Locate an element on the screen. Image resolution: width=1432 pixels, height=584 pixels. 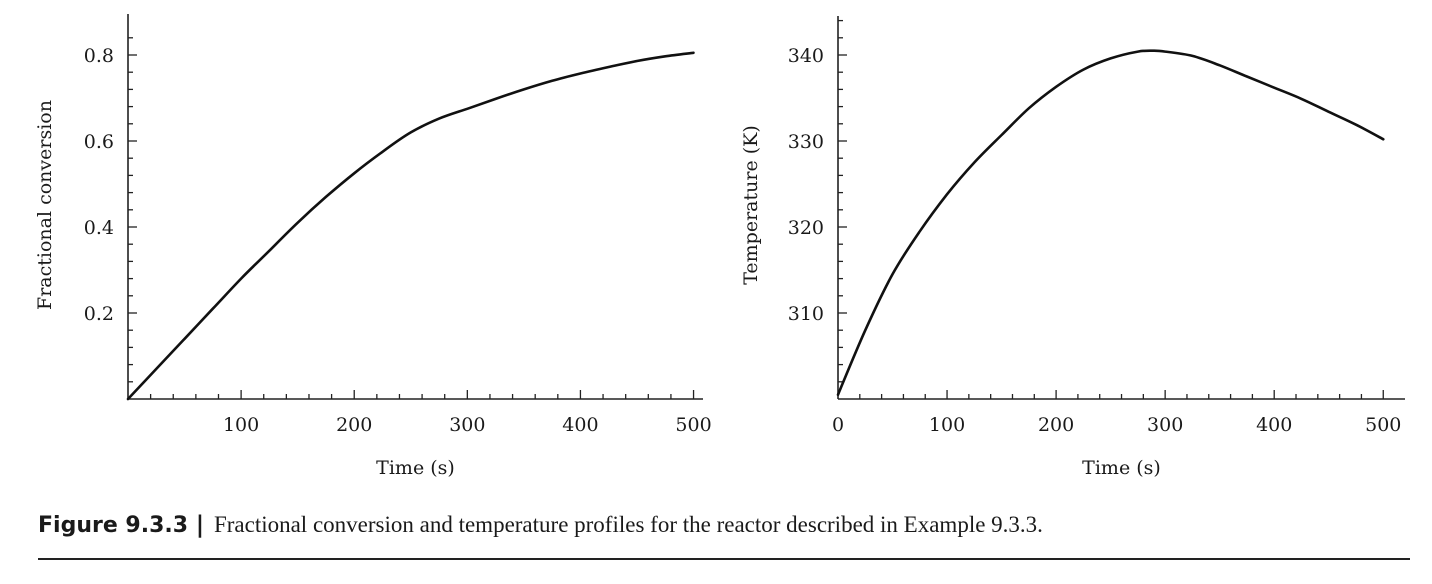
x-tick-label: 0 is located at coordinates (838, 425).